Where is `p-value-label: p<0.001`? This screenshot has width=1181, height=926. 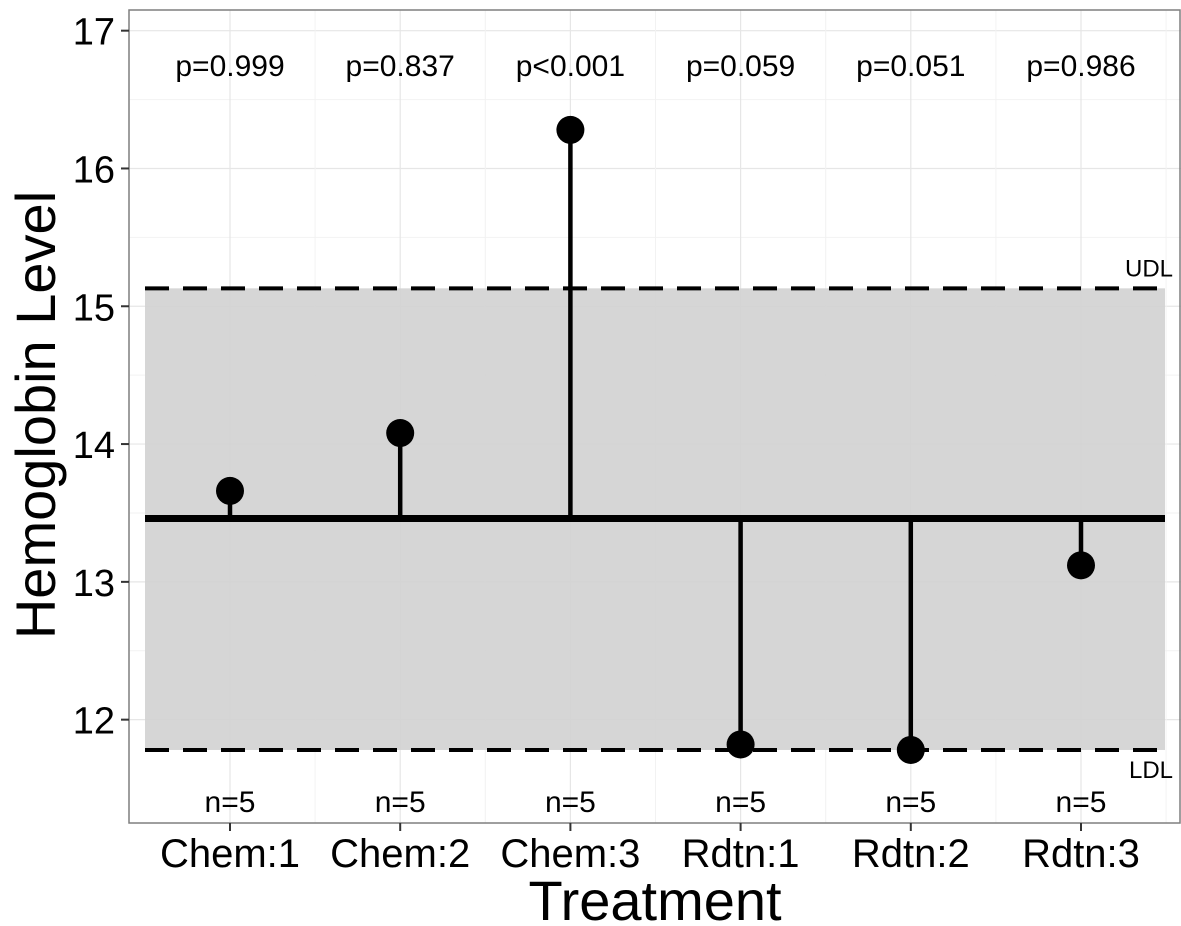 p-value-label: p<0.001 is located at coordinates (570, 66).